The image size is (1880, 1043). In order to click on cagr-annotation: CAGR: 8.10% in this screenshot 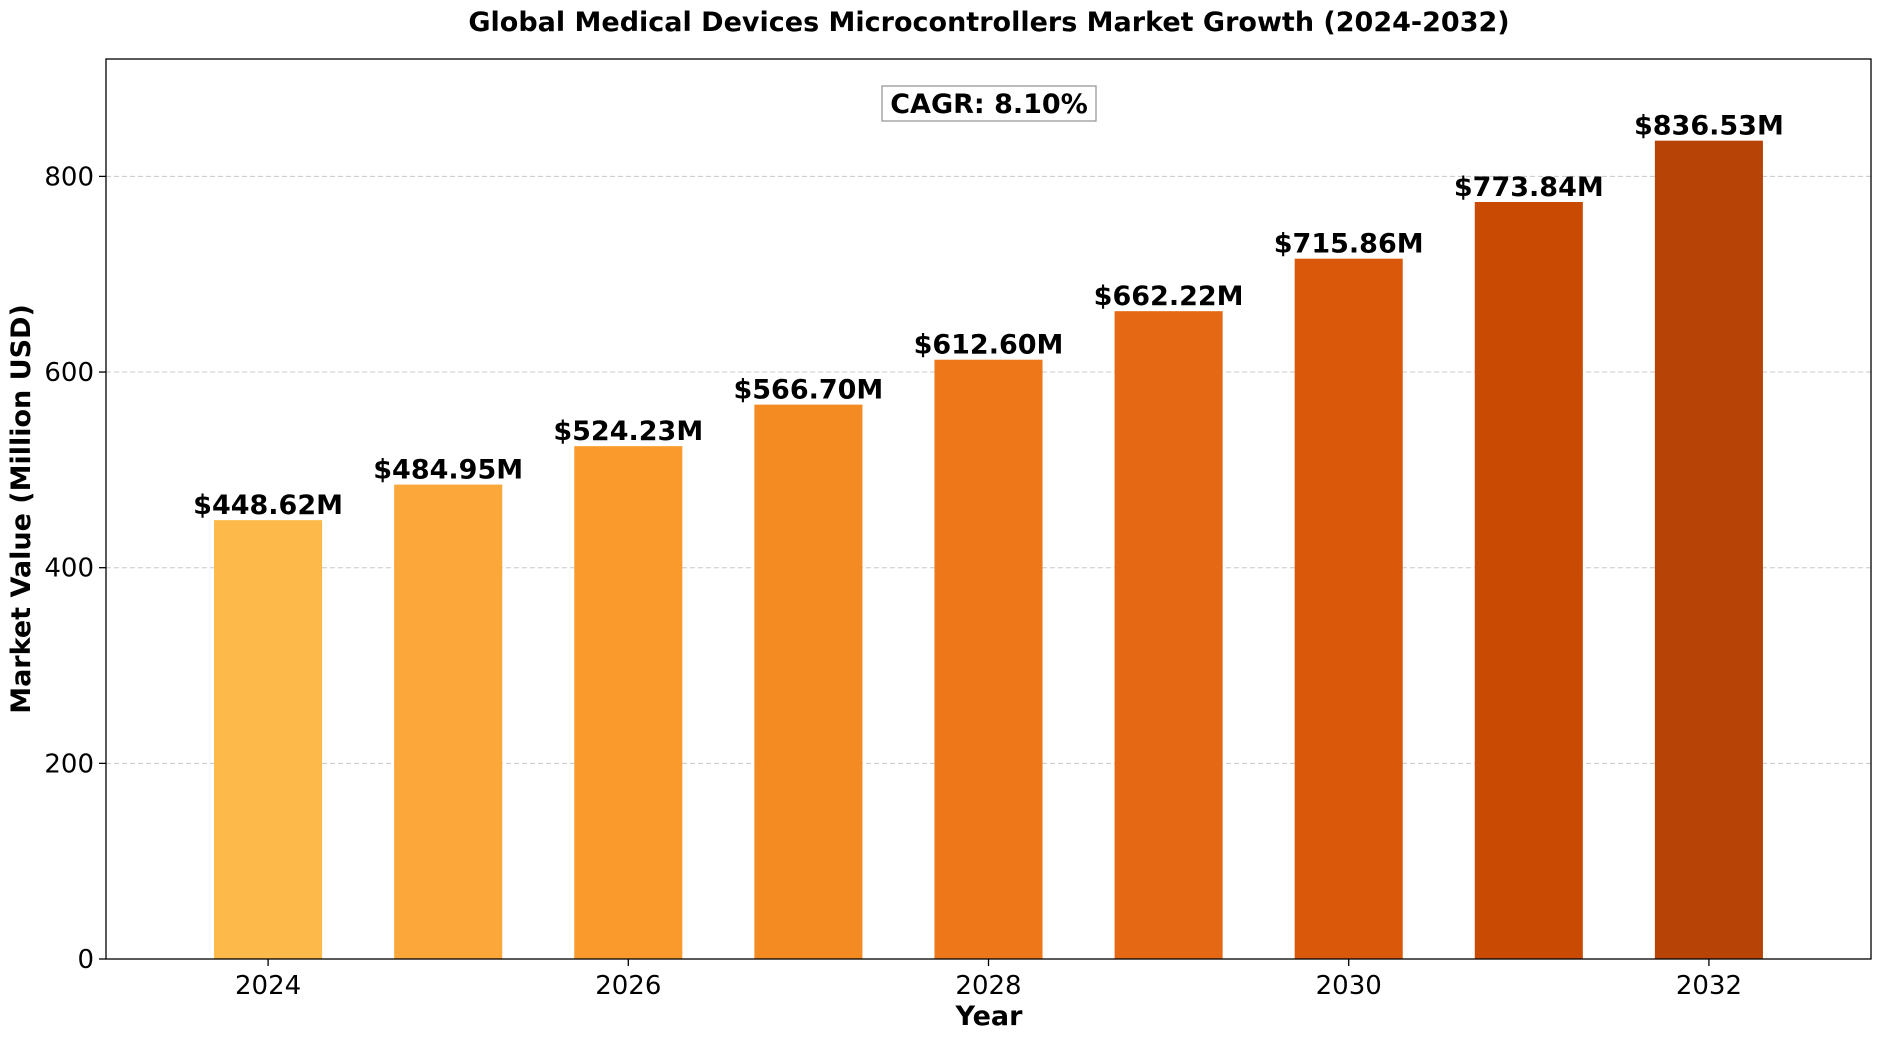, I will do `click(989, 103)`.